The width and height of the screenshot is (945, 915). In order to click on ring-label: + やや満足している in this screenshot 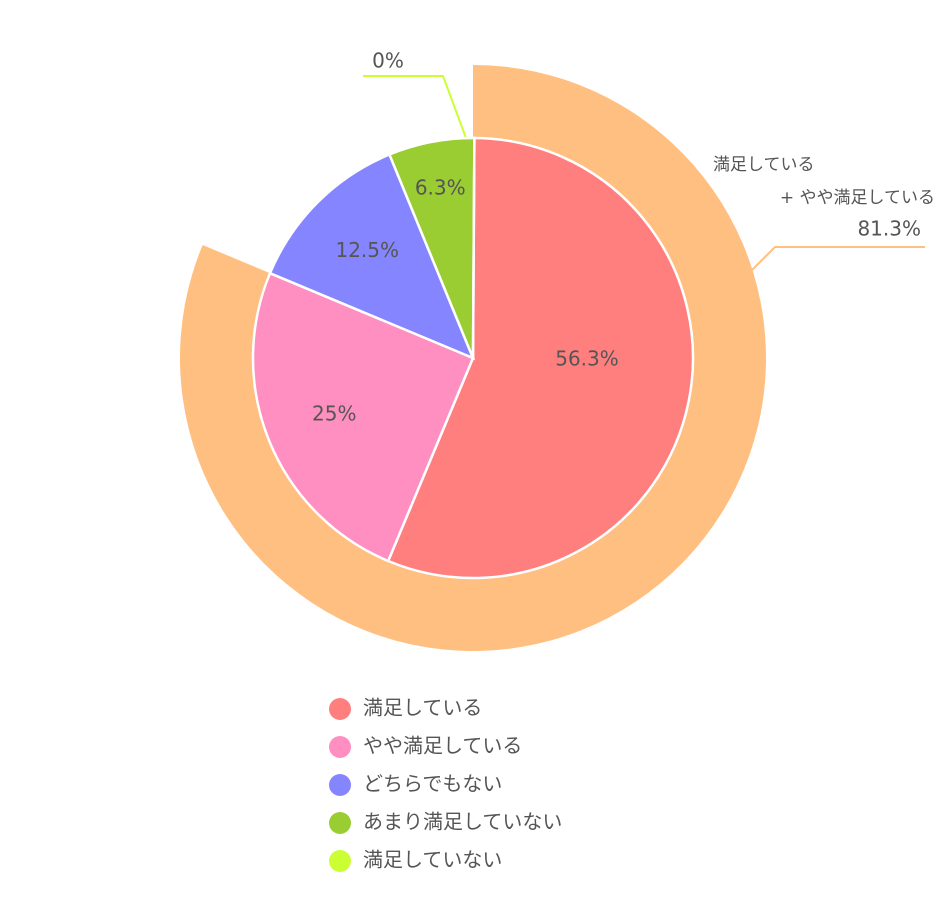, I will do `click(857, 198)`.